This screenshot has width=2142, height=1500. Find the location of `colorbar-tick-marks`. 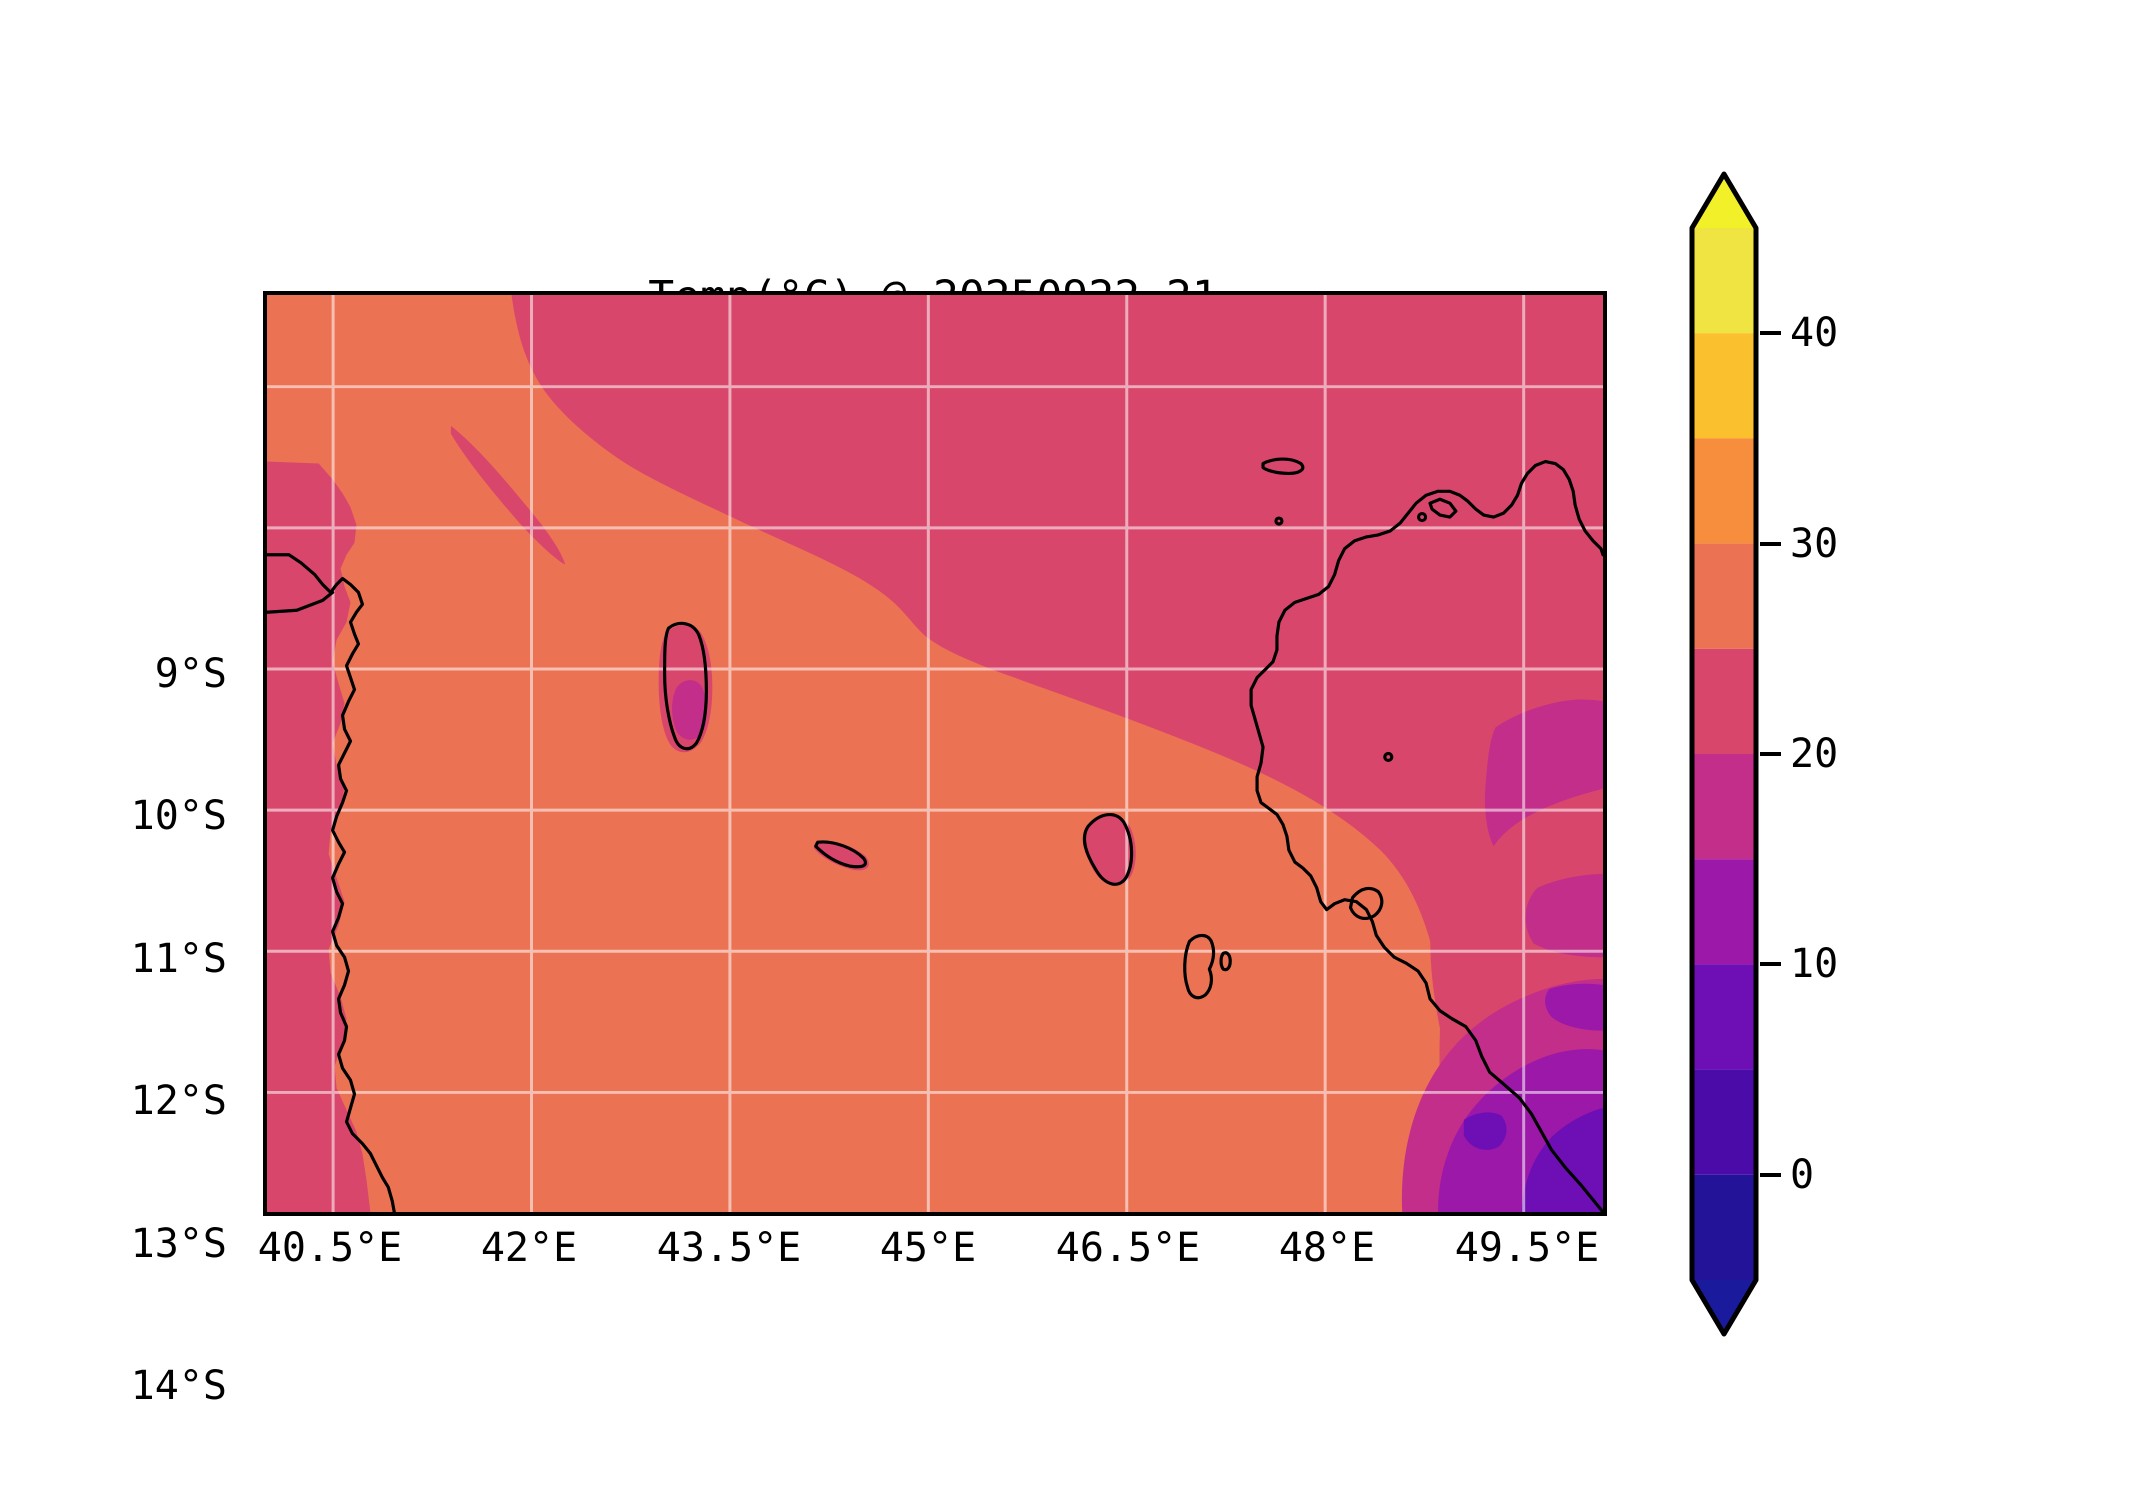

colorbar-tick-marks is located at coordinates (1775, 754).